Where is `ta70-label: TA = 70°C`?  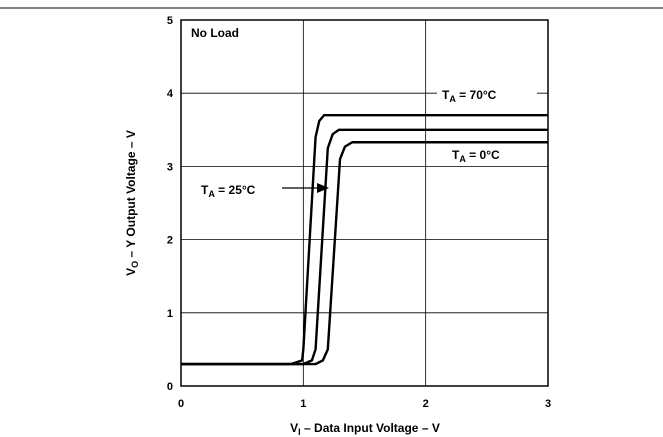 ta70-label: TA = 70°C is located at coordinates (469, 96).